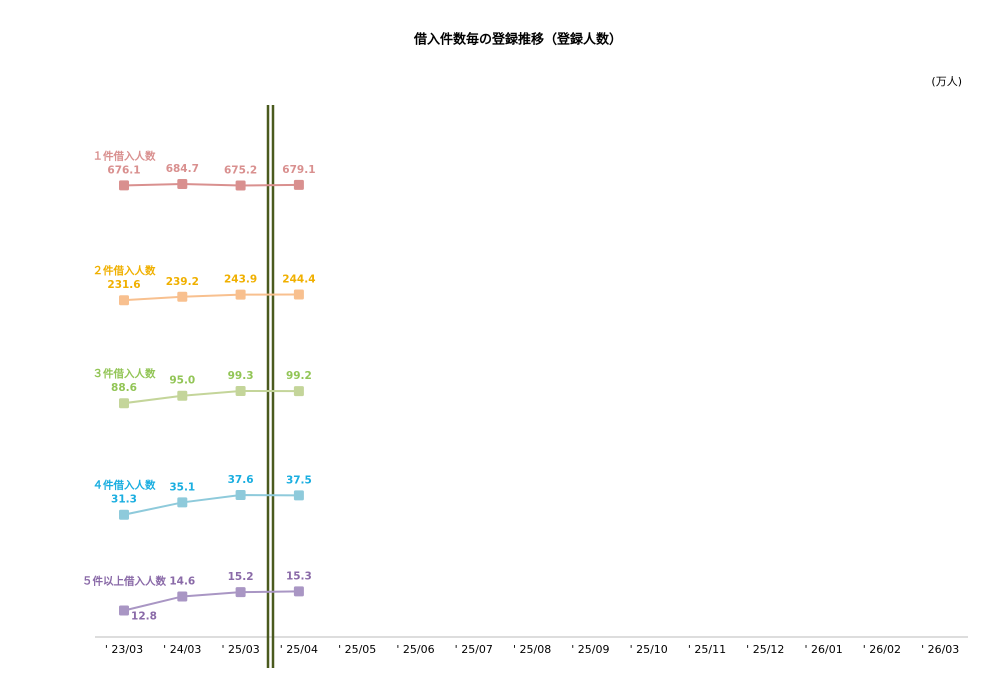 The width and height of the screenshot is (1003, 689). I want to click on x-tick-label: ' 26/01, so click(823, 649).